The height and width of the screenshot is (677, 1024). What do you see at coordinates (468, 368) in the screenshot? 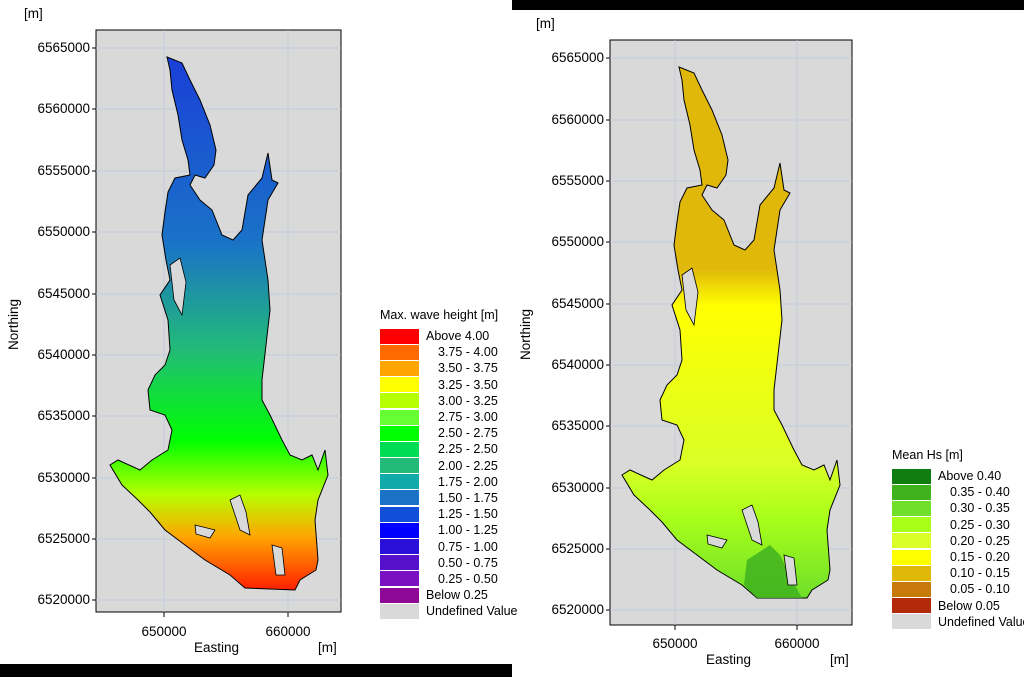
I see `legend-label: 3.50 - 3.75` at bounding box center [468, 368].